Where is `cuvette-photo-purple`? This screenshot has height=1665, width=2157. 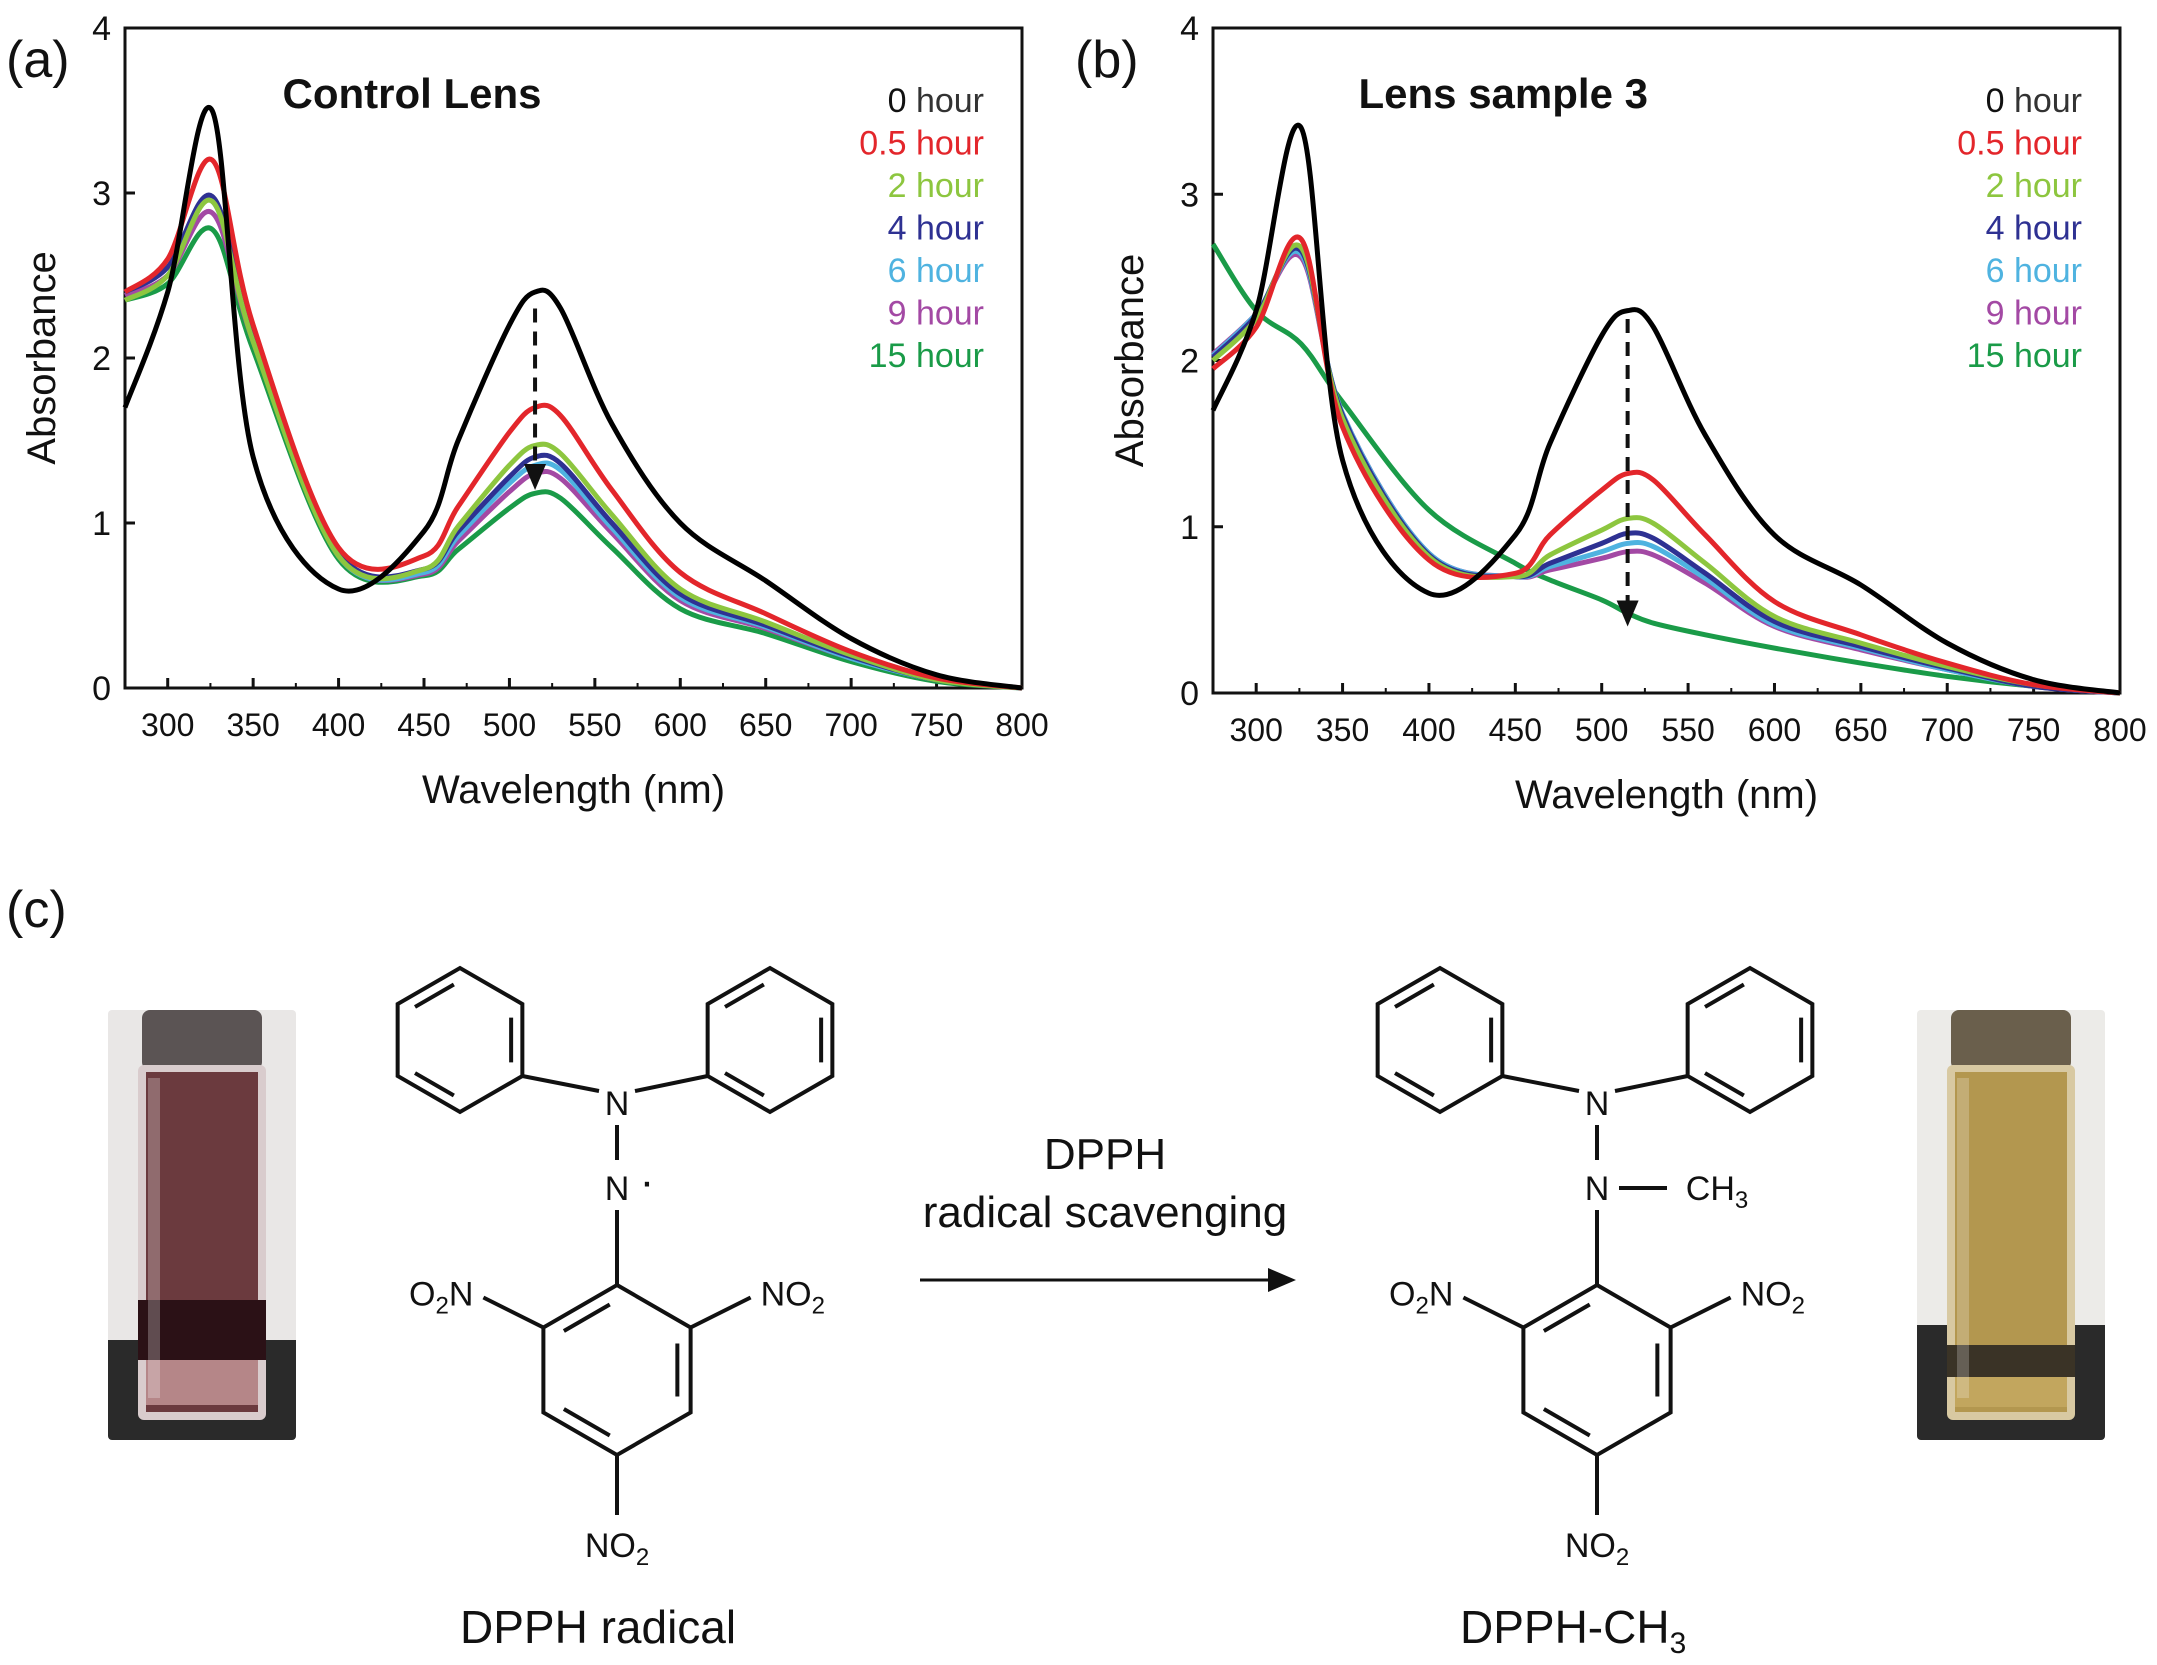
cuvette-photo-purple is located at coordinates (202, 1225).